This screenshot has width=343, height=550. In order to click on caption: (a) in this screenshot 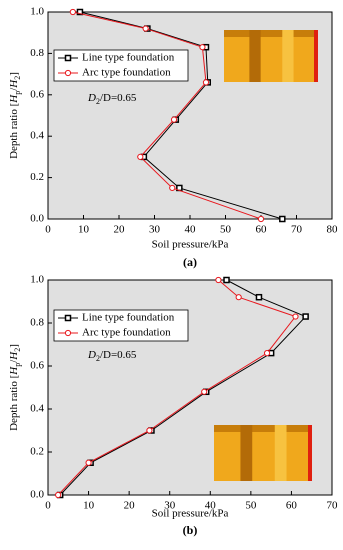, I will do `click(190, 262)`.